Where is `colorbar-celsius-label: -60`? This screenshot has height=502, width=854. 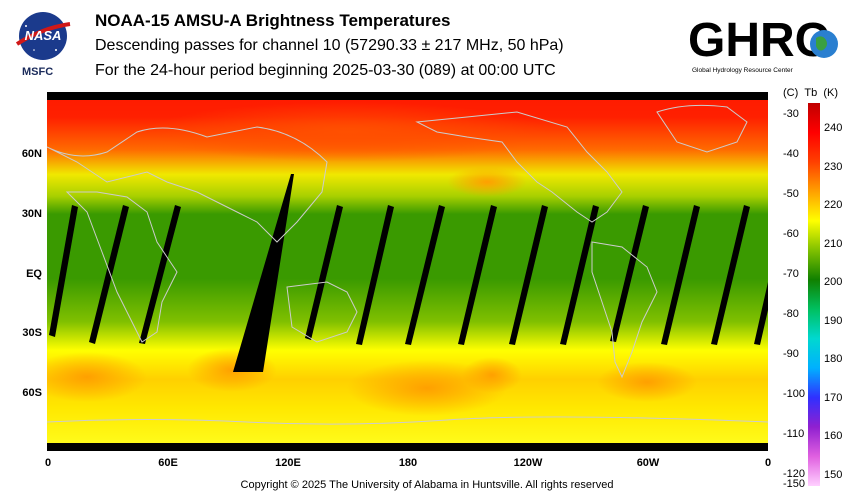 colorbar-celsius-label: -60 is located at coordinates (791, 234).